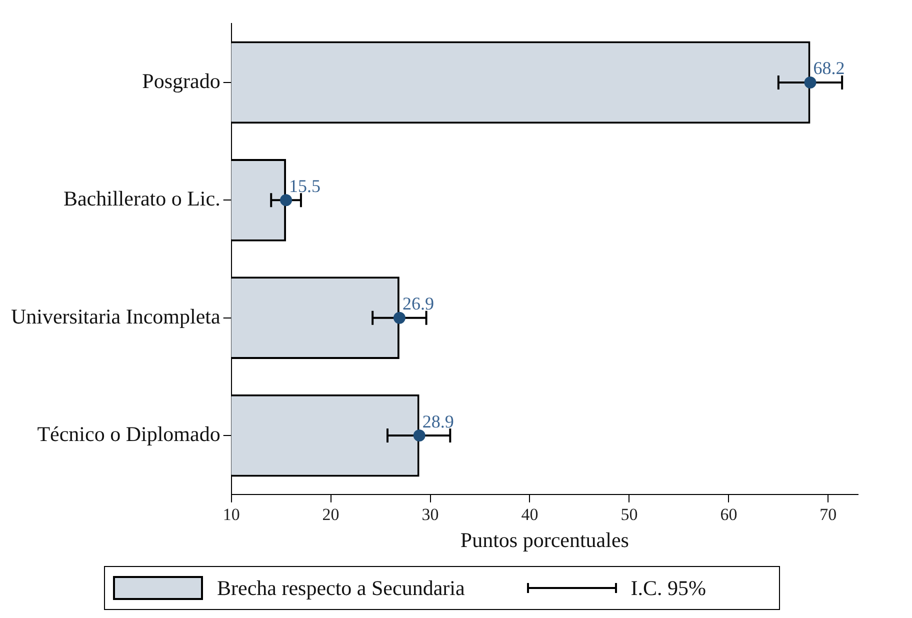  What do you see at coordinates (331, 514) in the screenshot?
I see `x-tick-label: 20` at bounding box center [331, 514].